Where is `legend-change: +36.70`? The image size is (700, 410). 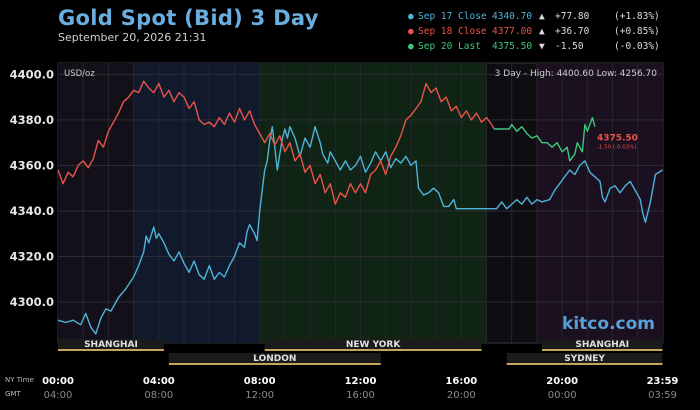
legend-change: +36.70 is located at coordinates (572, 31).